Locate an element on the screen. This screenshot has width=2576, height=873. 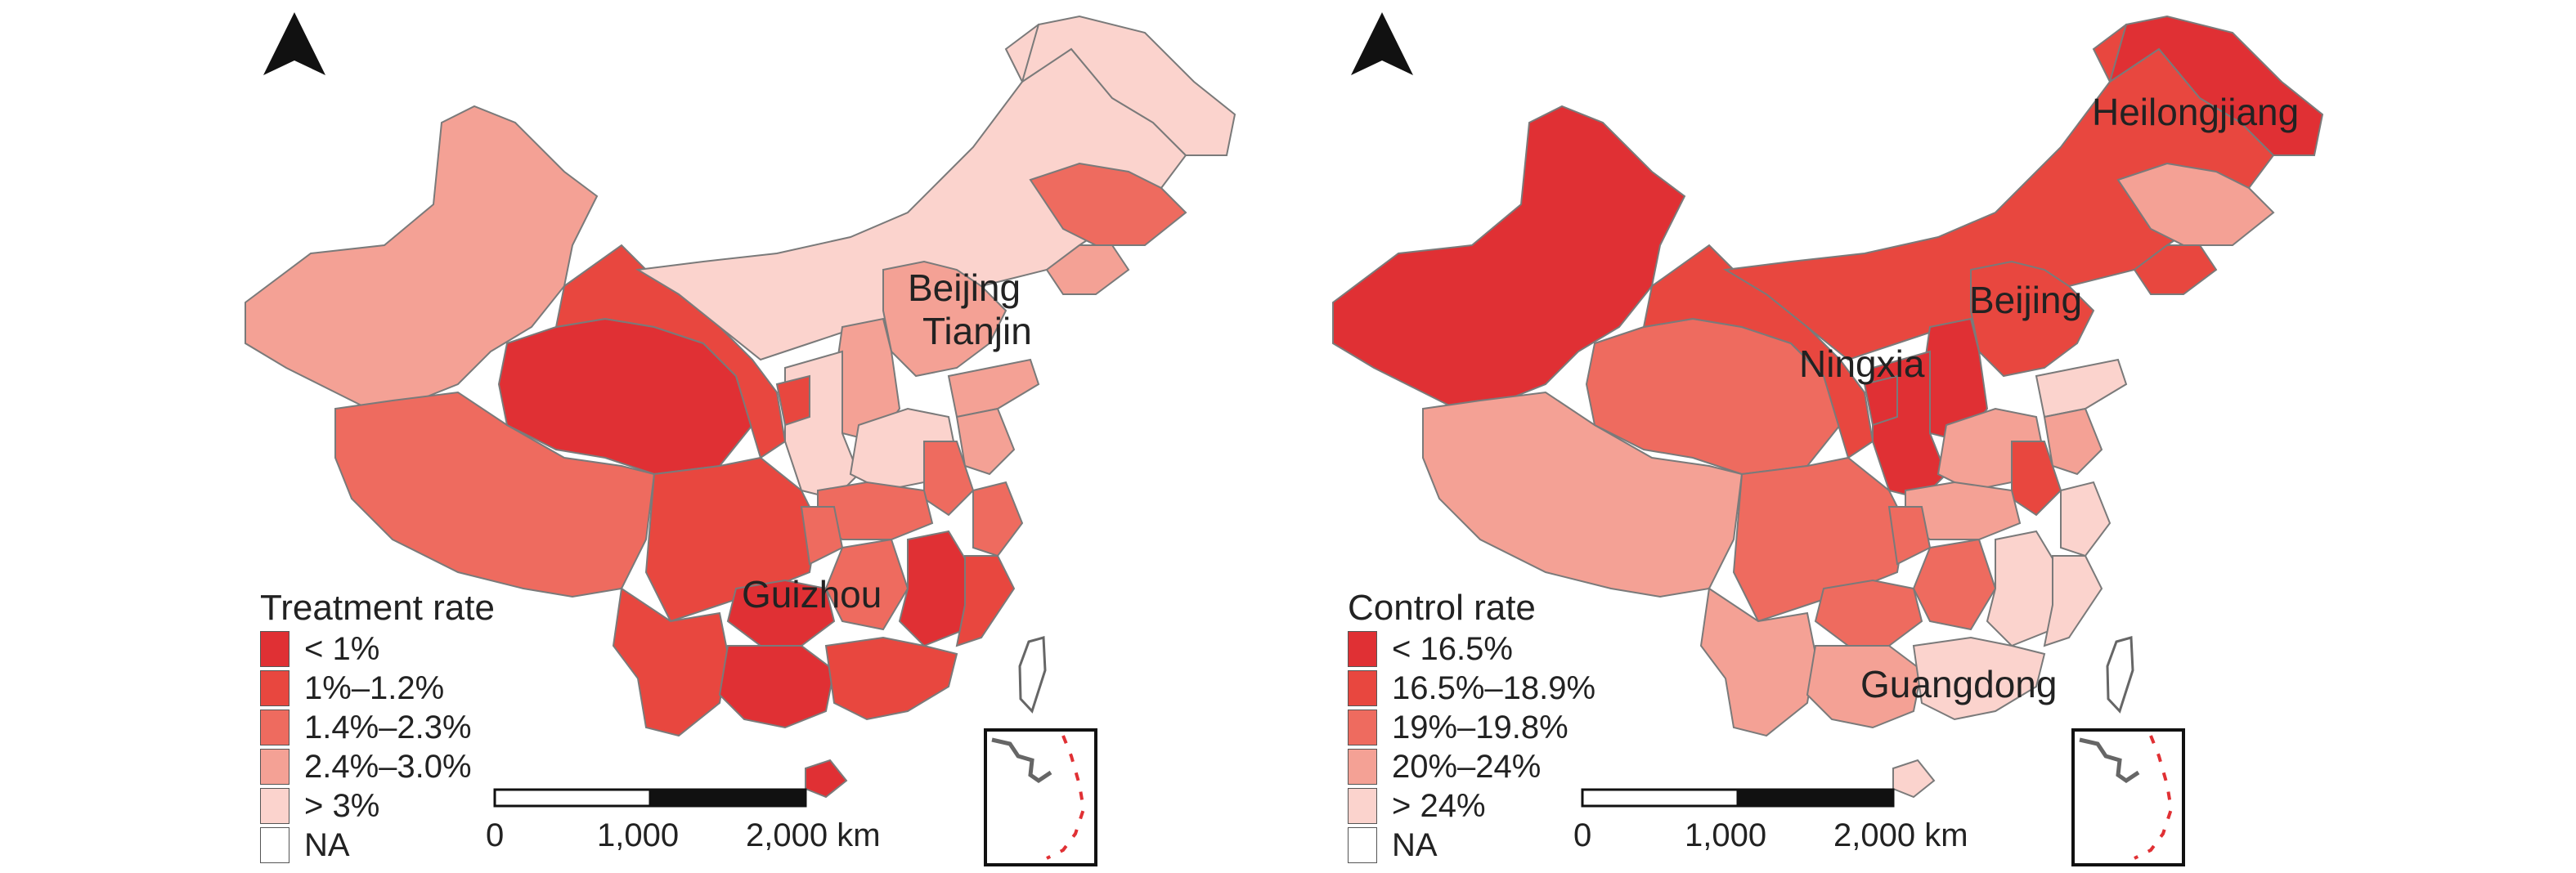
province-hainan is located at coordinates (827, 779).